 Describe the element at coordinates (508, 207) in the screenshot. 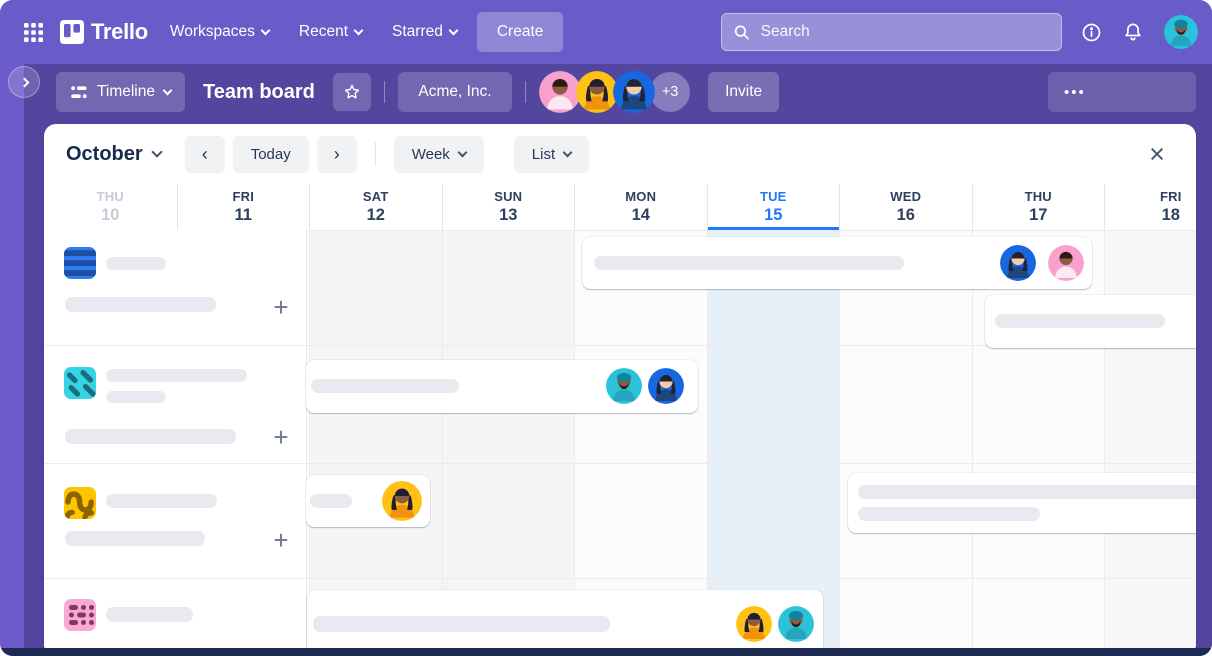

I see `day-header-cell: SUN 13` at that location.